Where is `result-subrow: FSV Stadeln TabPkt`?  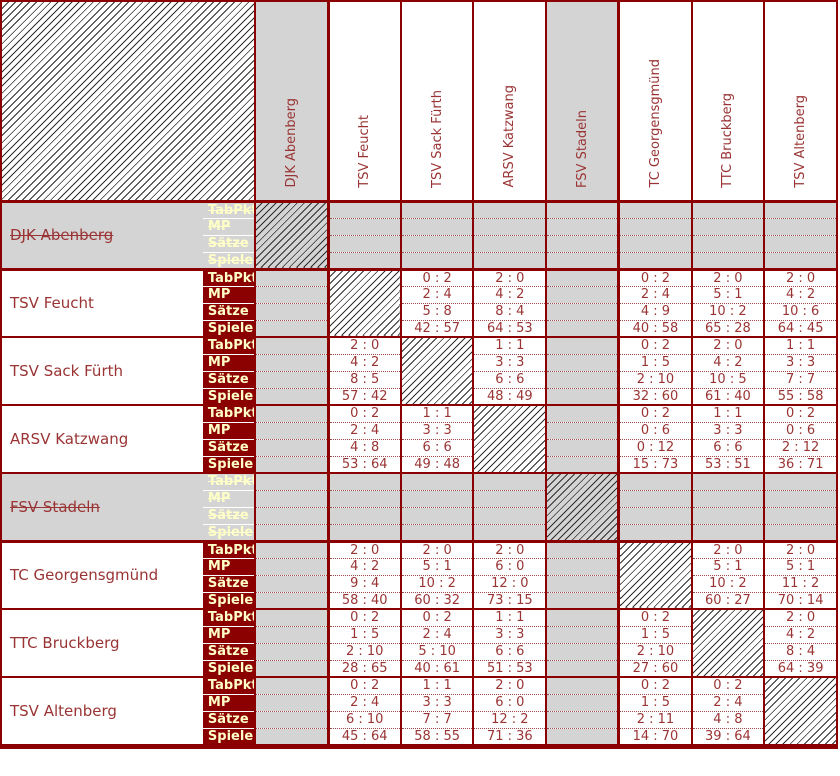
result-subrow: FSV Stadeln TabPkt is located at coordinates (419, 508).